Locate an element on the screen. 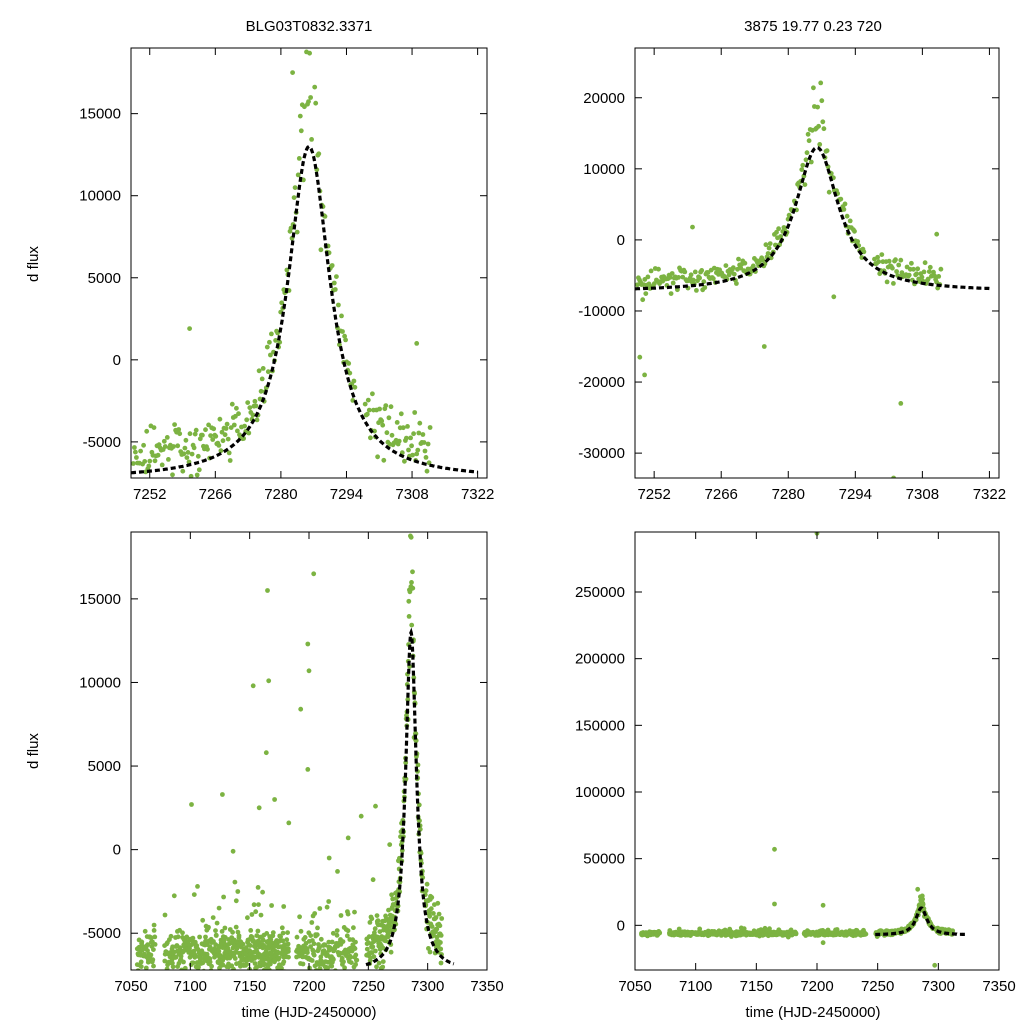 This screenshot has height=1029, width=1024. bottom-right-points is located at coordinates (797, 750).